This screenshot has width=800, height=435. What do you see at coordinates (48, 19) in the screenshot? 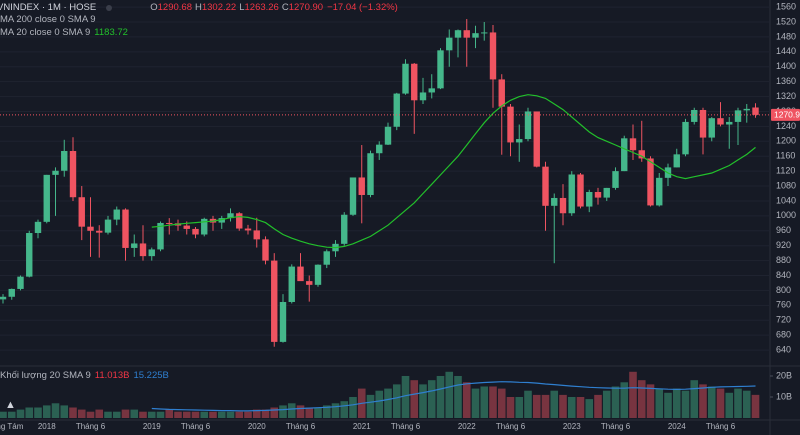
I see `ma200-legend: MA 200 close 0 SMA 9` at bounding box center [48, 19].